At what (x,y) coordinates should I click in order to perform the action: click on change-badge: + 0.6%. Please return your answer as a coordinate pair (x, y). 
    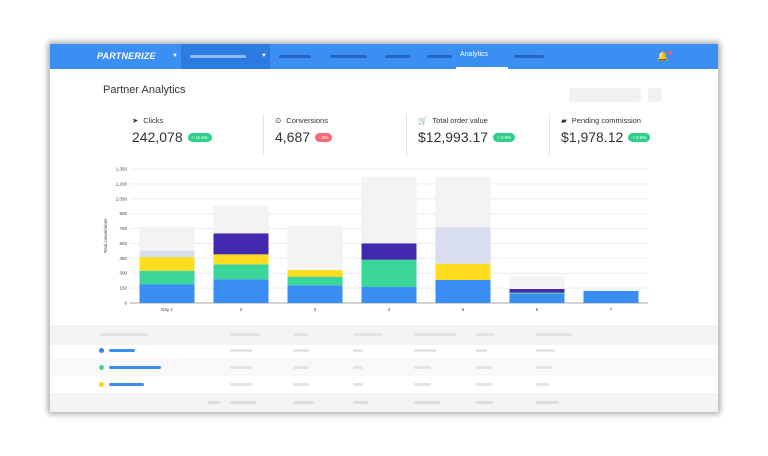
    Looking at the image, I should click on (639, 137).